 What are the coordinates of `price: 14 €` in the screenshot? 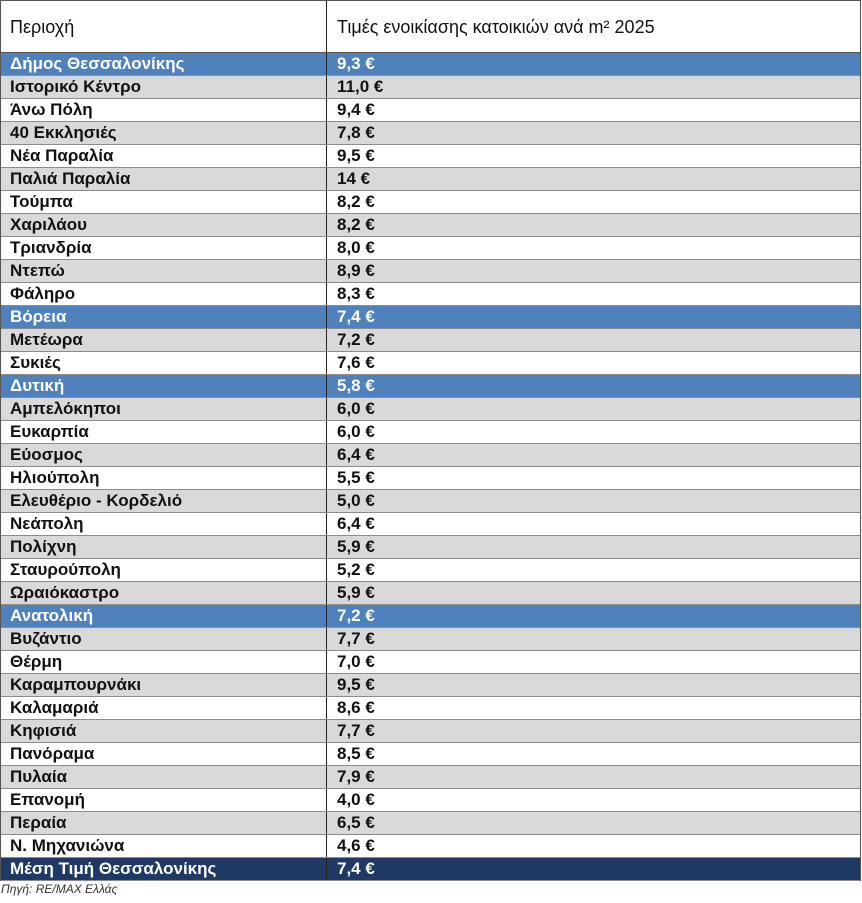 It's located at (354, 178).